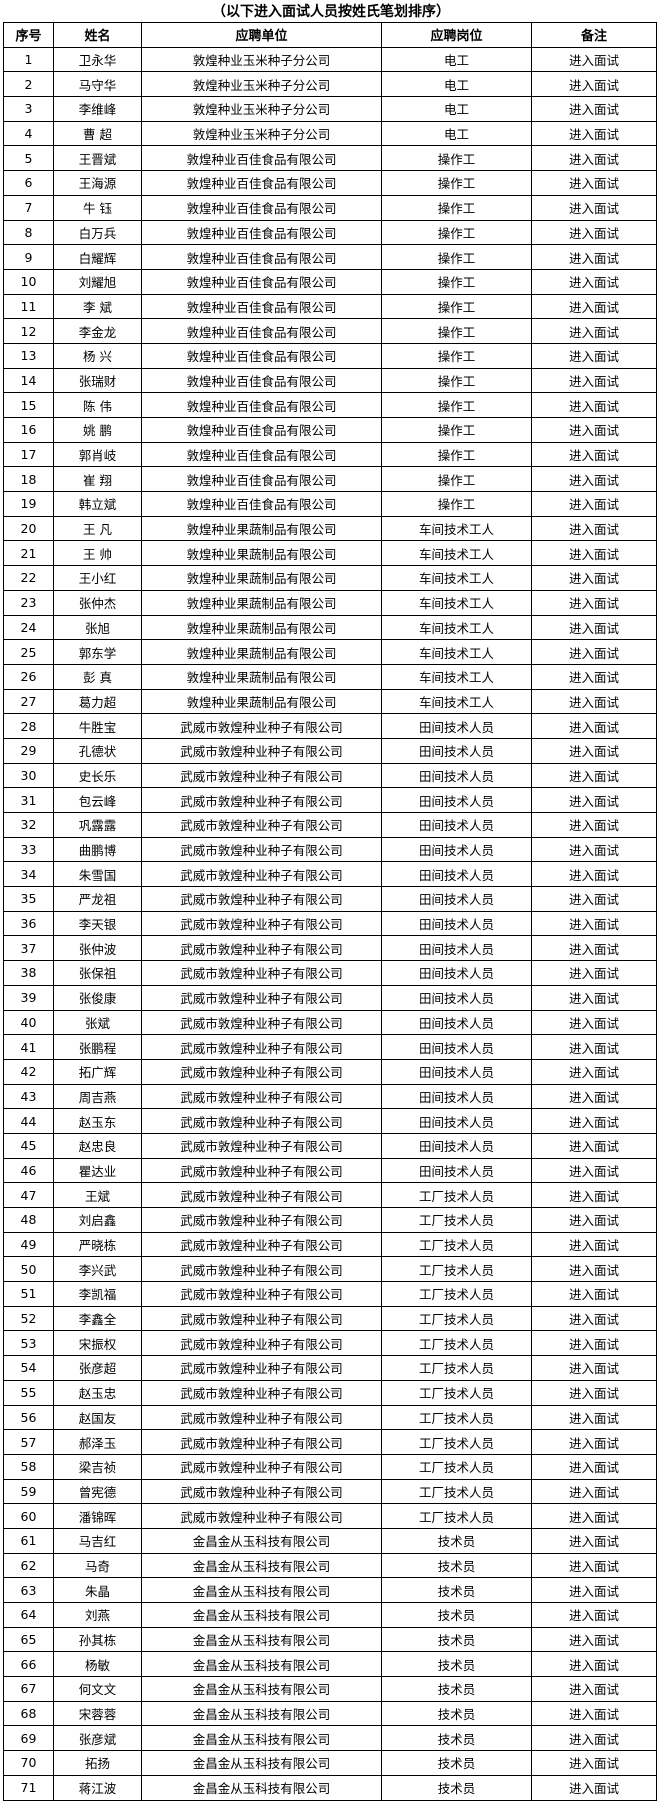  Describe the element at coordinates (28, 1145) in the screenshot. I see `cell-index: 45` at that location.